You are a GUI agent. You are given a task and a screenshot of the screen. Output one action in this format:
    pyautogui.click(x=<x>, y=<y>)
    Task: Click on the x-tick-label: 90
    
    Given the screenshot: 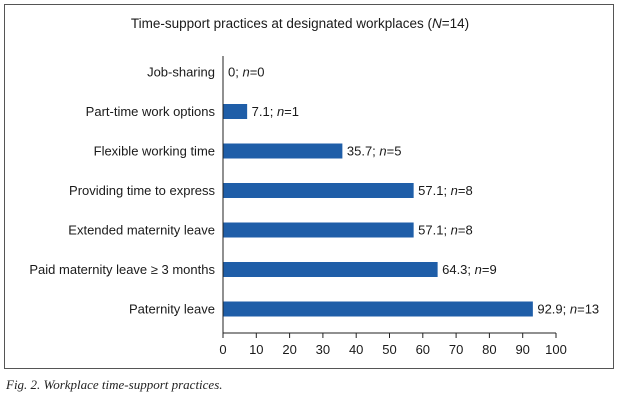 What is the action you would take?
    pyautogui.click(x=522, y=349)
    